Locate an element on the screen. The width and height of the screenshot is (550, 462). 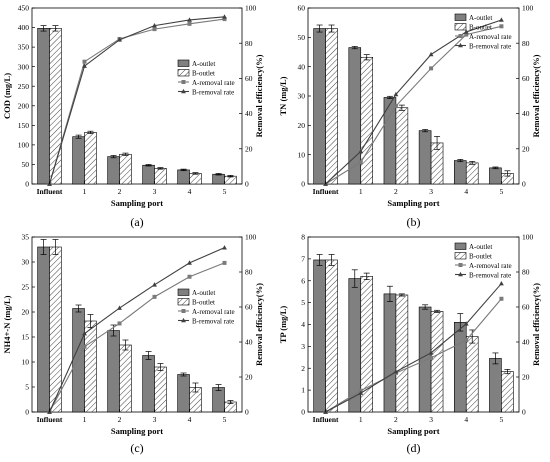
y-tick-label: 15 is located at coordinates (26, 337).